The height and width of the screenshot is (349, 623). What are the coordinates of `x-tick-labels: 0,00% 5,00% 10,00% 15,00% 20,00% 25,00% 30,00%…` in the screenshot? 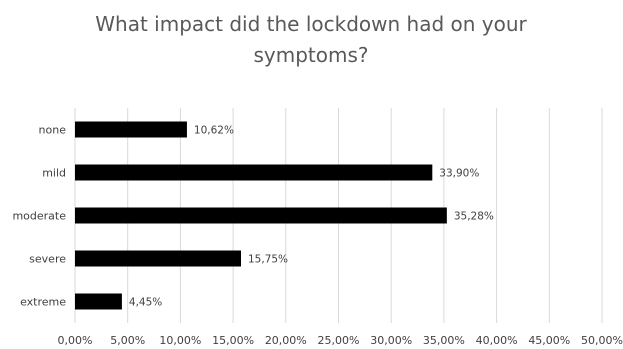 It's located at (340, 340).